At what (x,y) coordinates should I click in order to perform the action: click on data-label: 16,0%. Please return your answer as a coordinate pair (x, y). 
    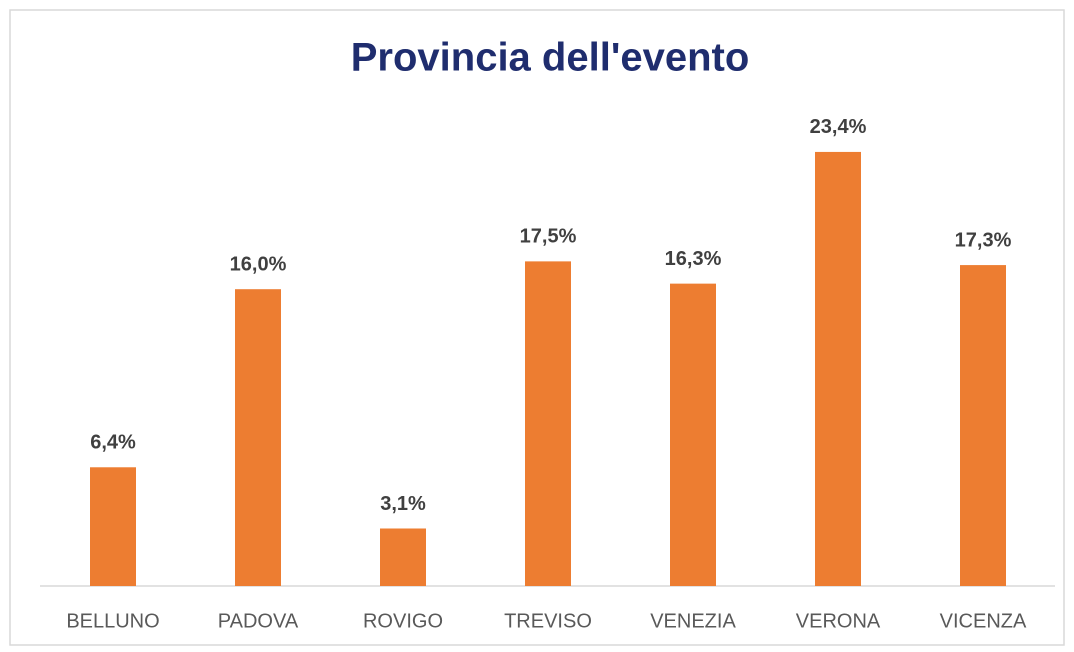
    Looking at the image, I should click on (258, 264).